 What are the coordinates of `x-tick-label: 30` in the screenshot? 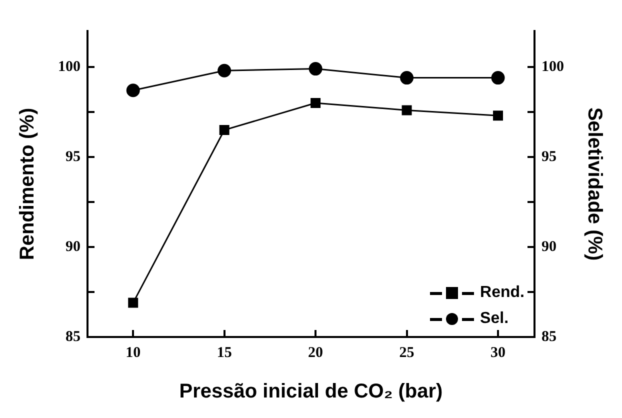 It's located at (498, 352).